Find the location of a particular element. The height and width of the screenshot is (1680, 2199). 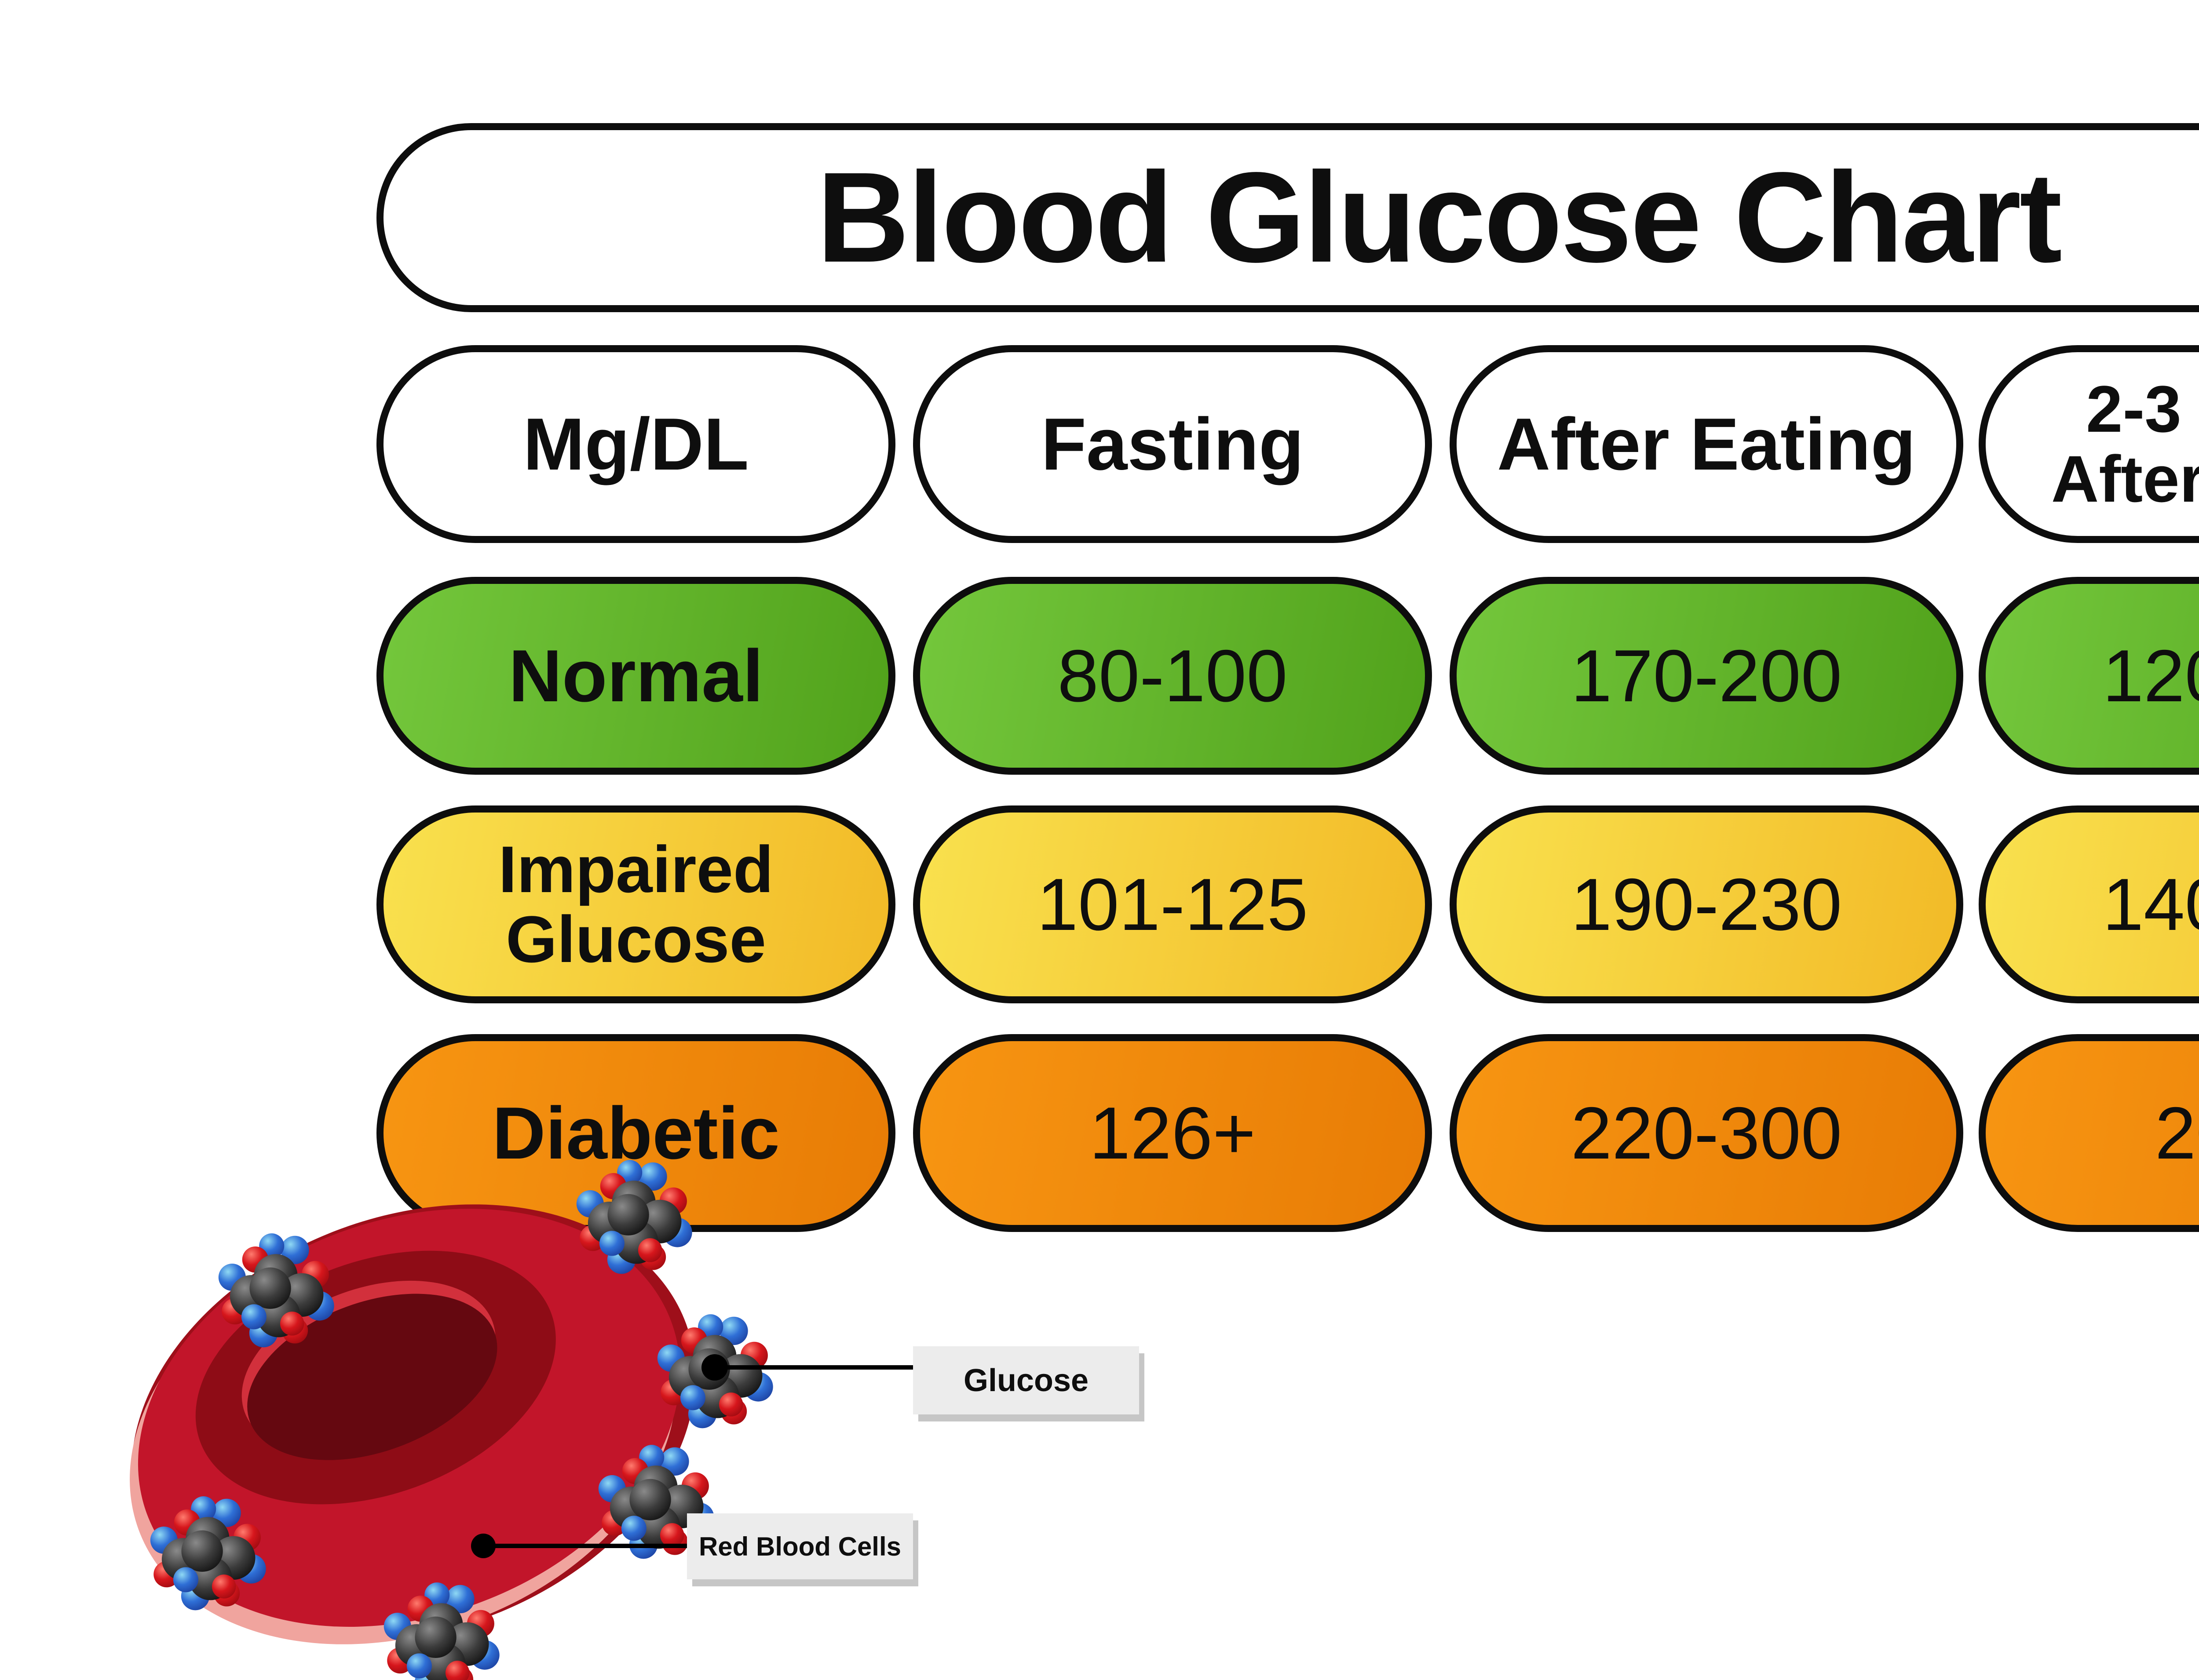

header-cell-after-eating: After Eating is located at coordinates (1707, 444).